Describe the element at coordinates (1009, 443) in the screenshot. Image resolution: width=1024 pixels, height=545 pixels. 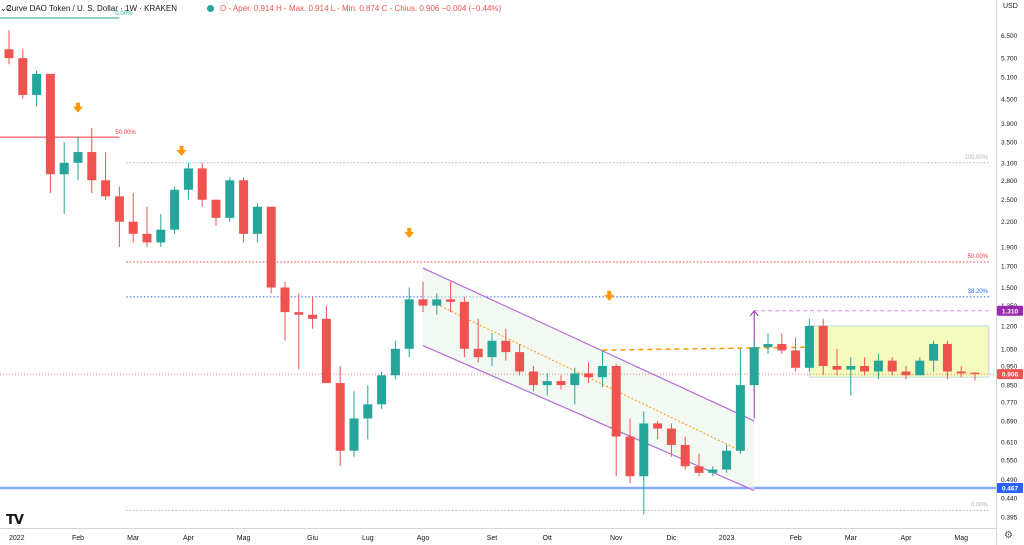
I see `price-tick-label: 0.610` at that location.